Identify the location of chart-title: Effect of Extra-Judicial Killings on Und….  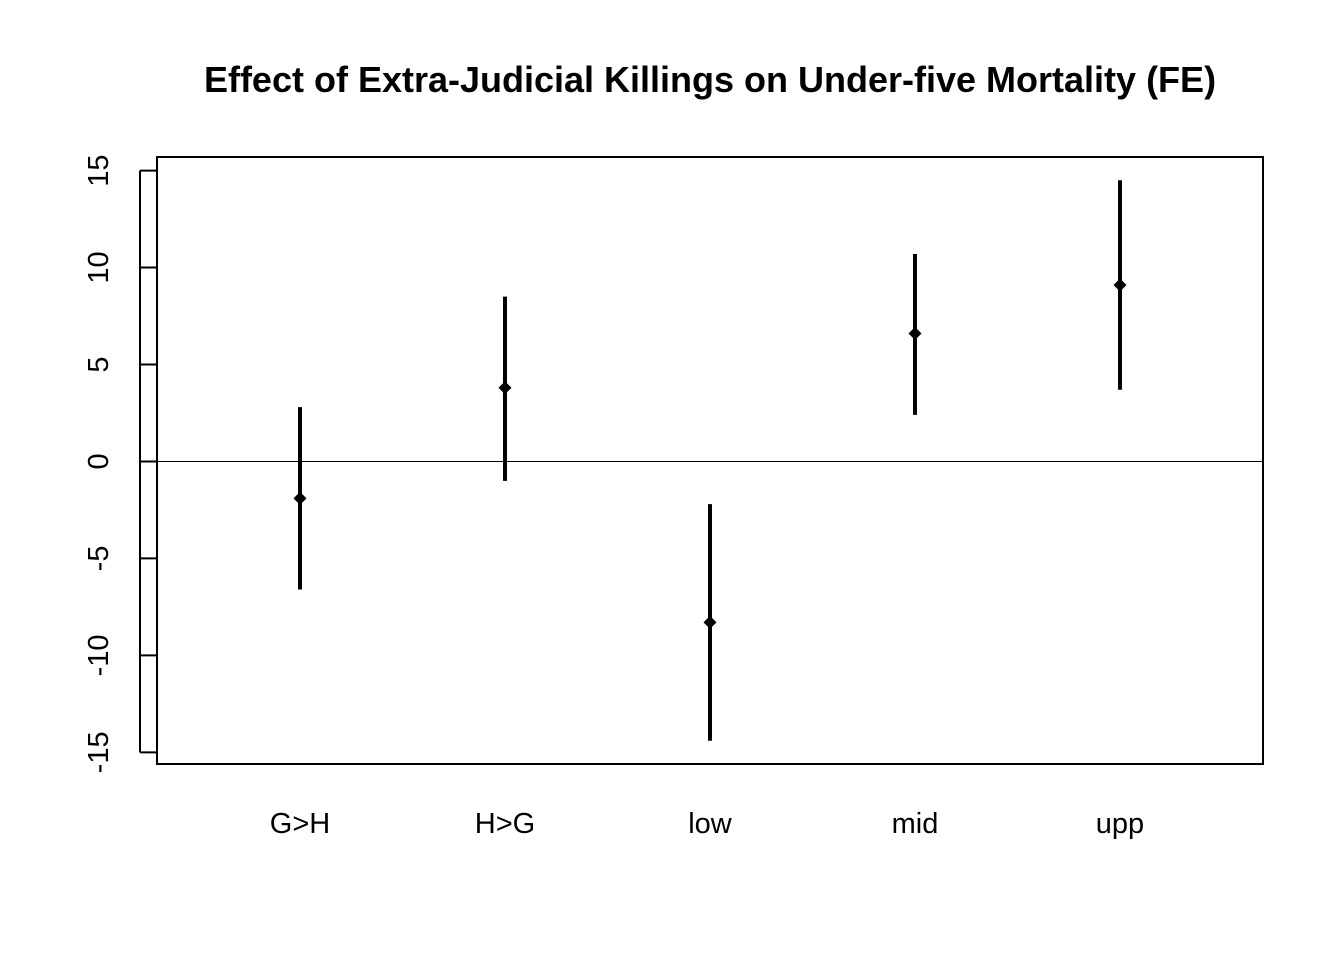
(710, 79).